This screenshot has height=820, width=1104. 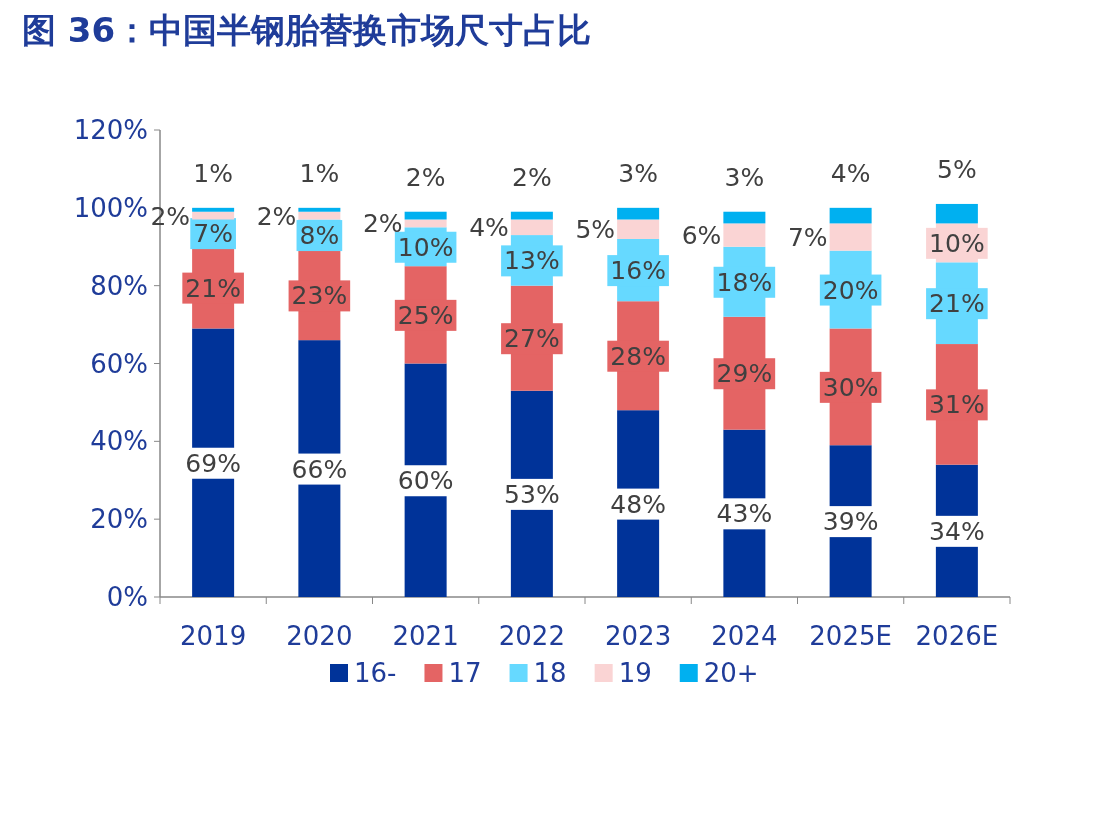 What do you see at coordinates (744, 636) in the screenshot?
I see `x-tick-label: 2024` at bounding box center [744, 636].